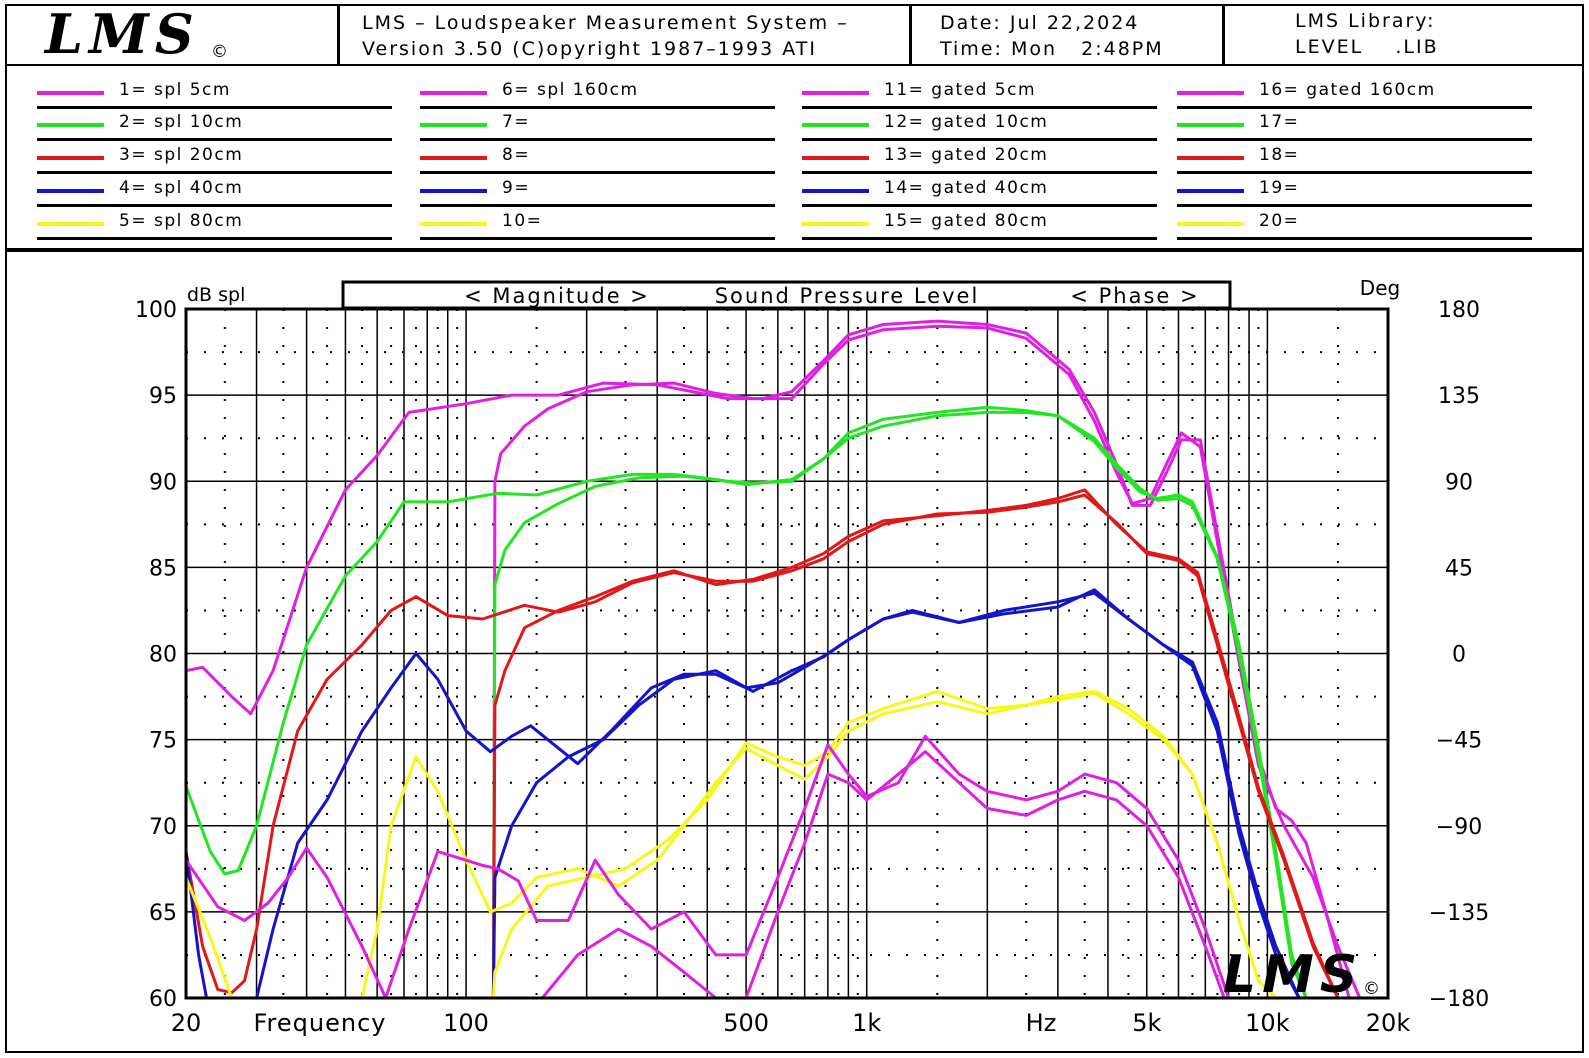 Image resolution: width=1589 pixels, height=1058 pixels. What do you see at coordinates (966, 221) in the screenshot?
I see `legend-label: 15= gated 80cm` at bounding box center [966, 221].